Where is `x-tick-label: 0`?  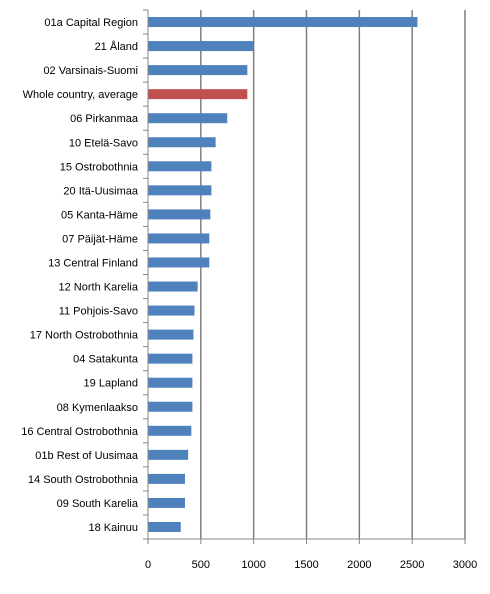
x-tick-label: 0 is located at coordinates (148, 565).